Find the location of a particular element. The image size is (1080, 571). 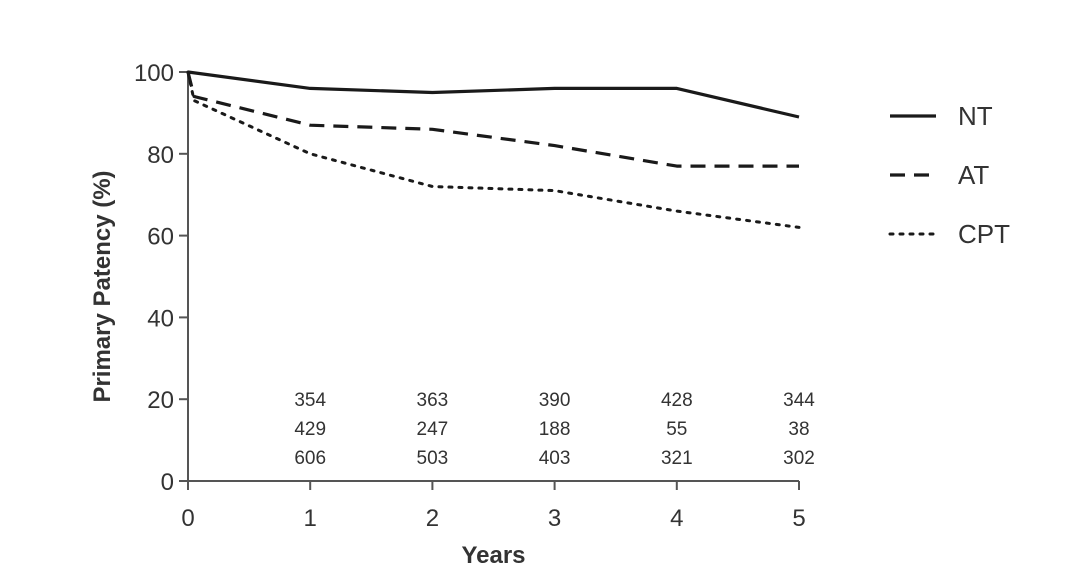

at-risk-value: 247 is located at coordinates (433, 429).